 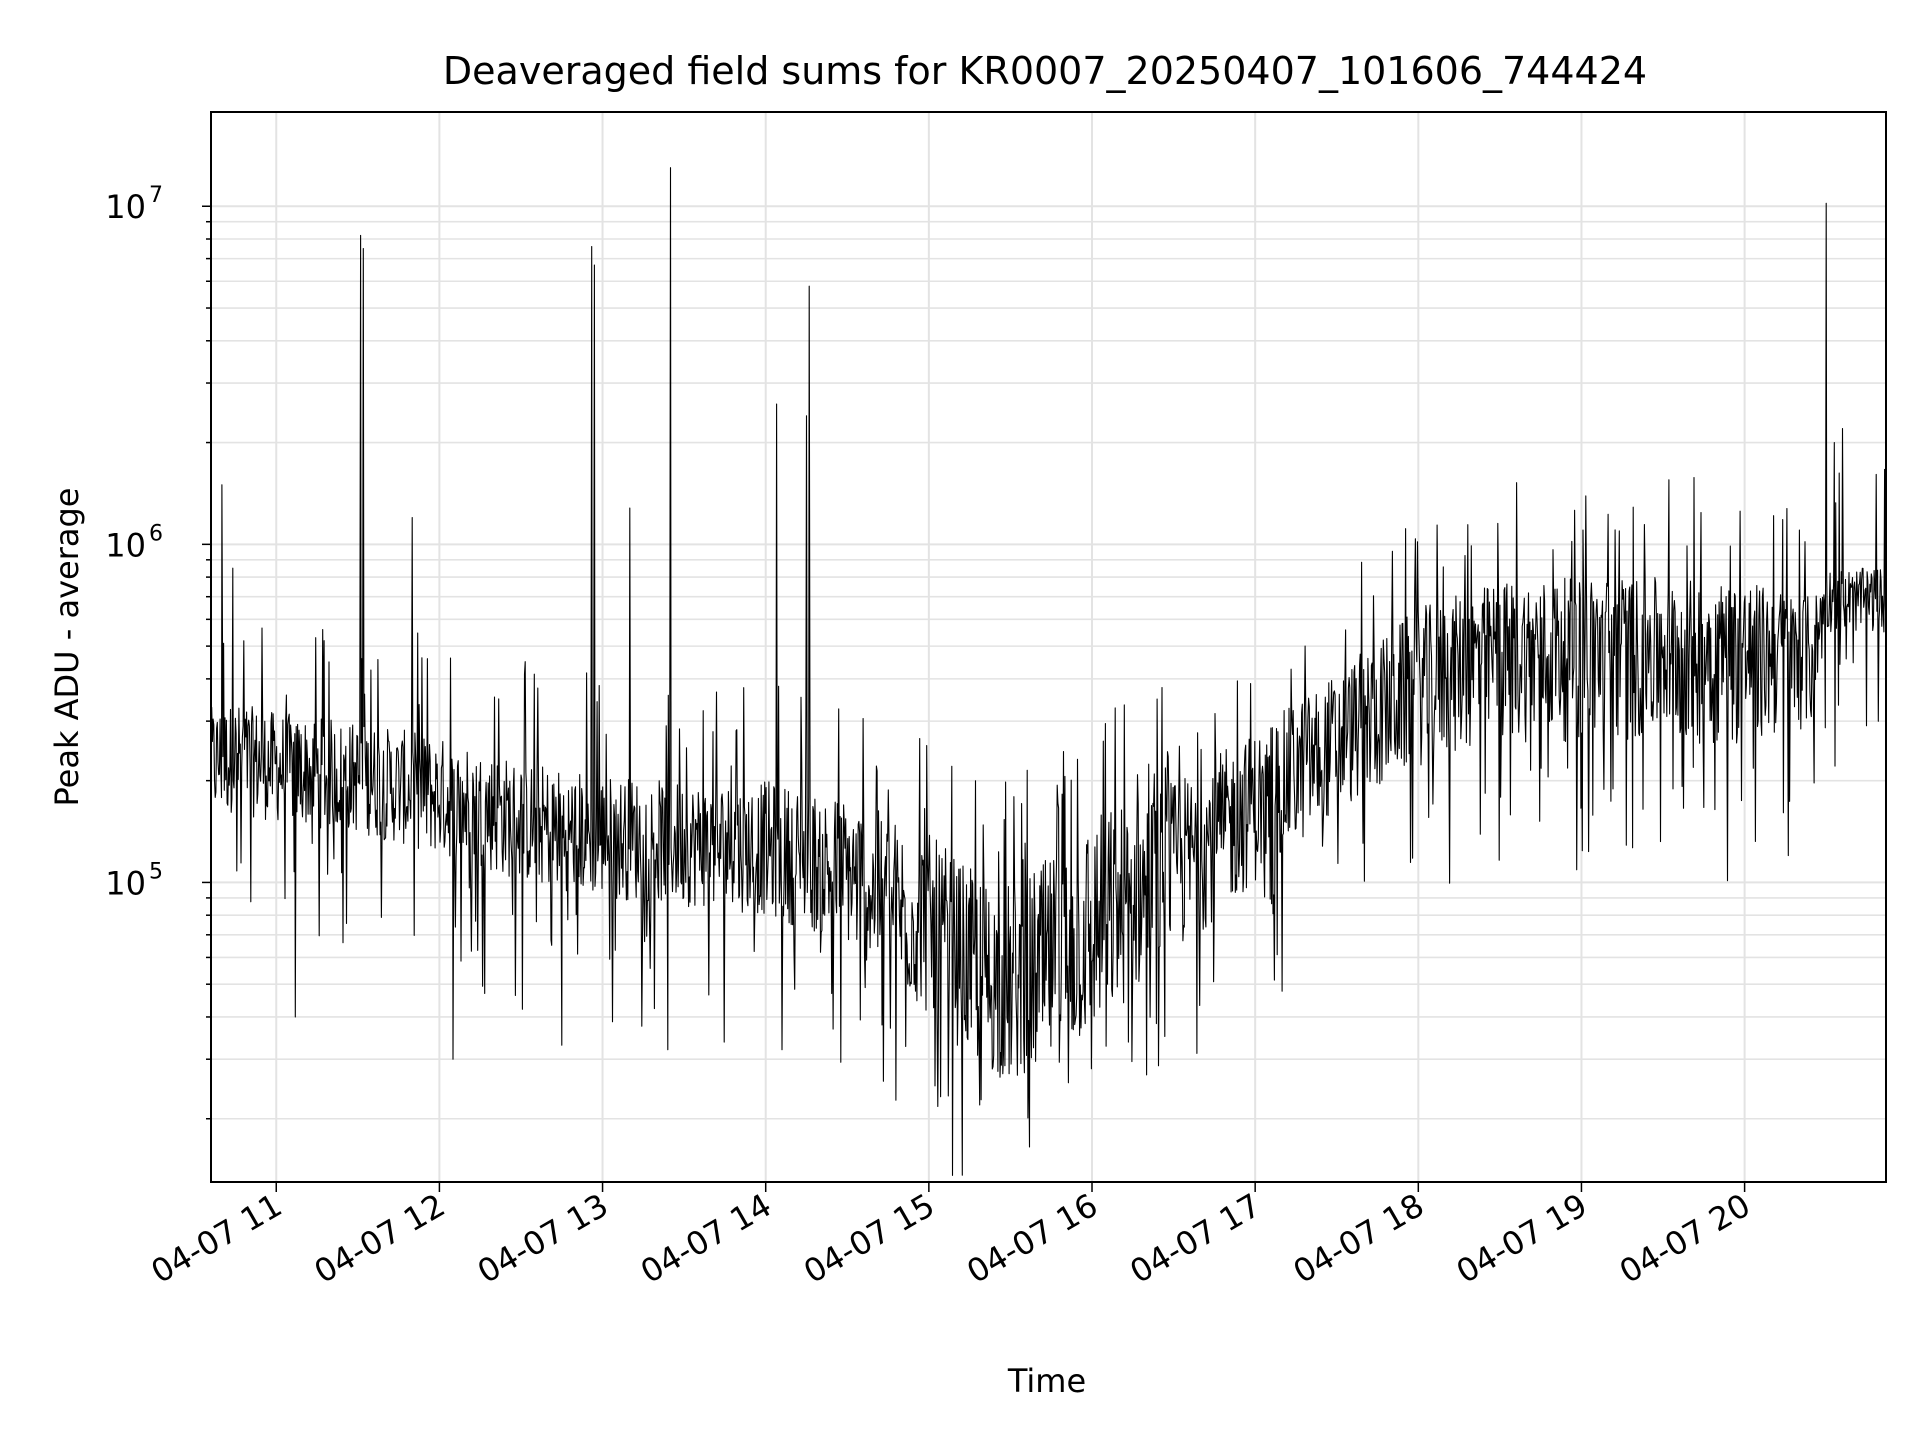 I want to click on y-tick-exponent: 7, so click(x=156, y=195).